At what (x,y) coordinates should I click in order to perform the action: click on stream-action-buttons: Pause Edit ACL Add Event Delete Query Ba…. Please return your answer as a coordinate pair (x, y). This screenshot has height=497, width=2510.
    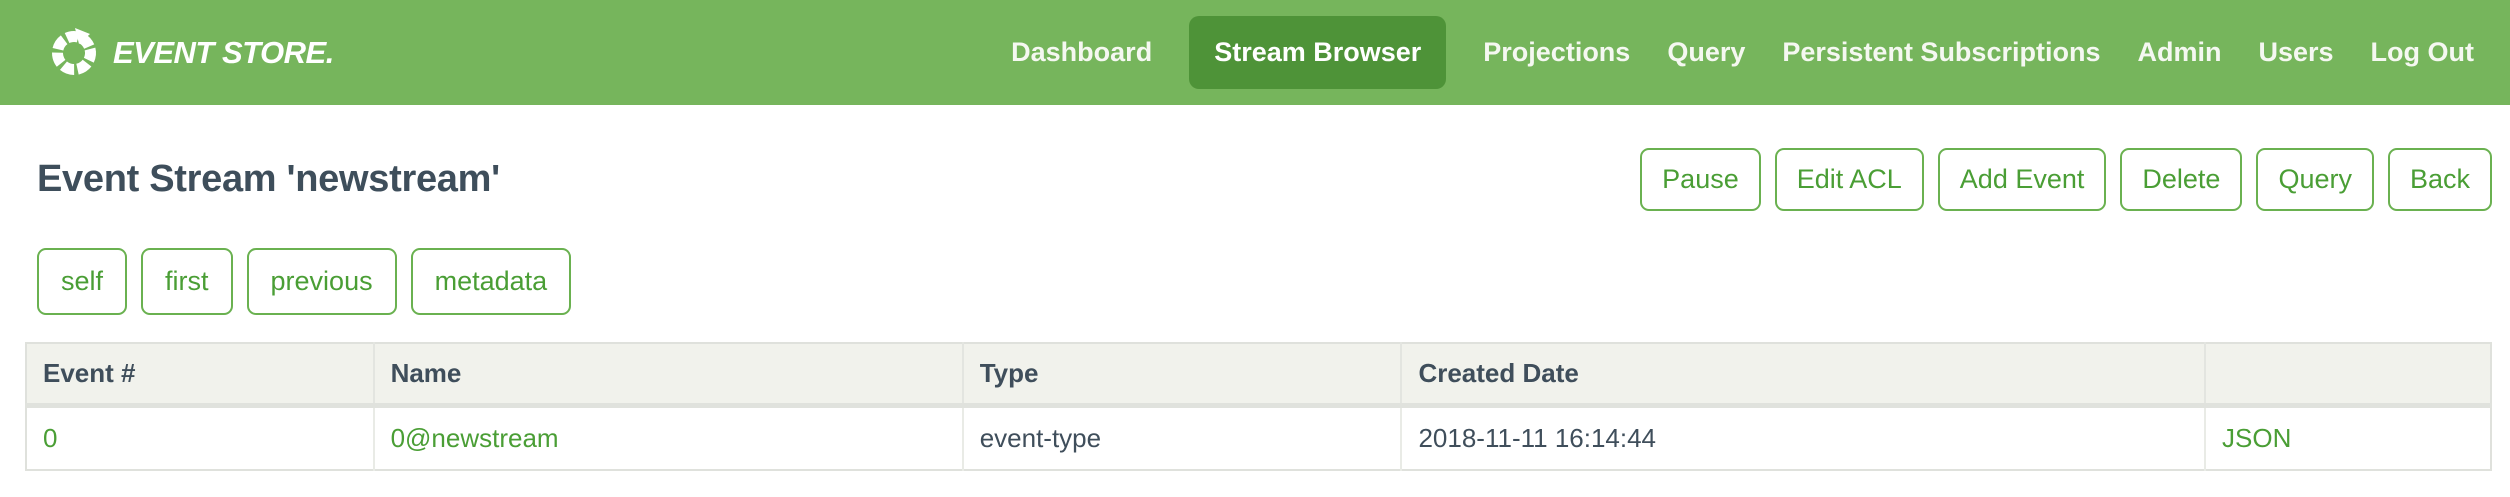
    Looking at the image, I should click on (2066, 179).